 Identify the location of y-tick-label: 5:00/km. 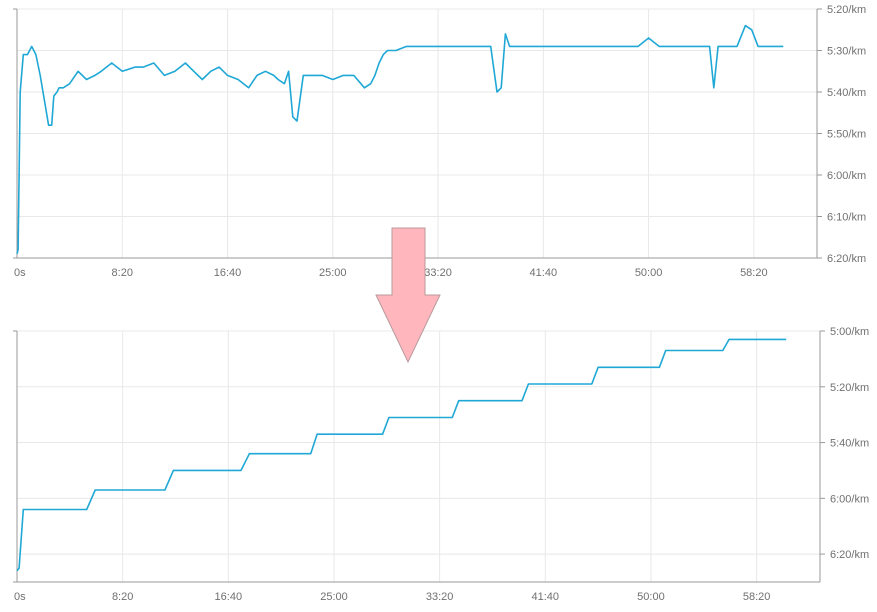
(849, 332).